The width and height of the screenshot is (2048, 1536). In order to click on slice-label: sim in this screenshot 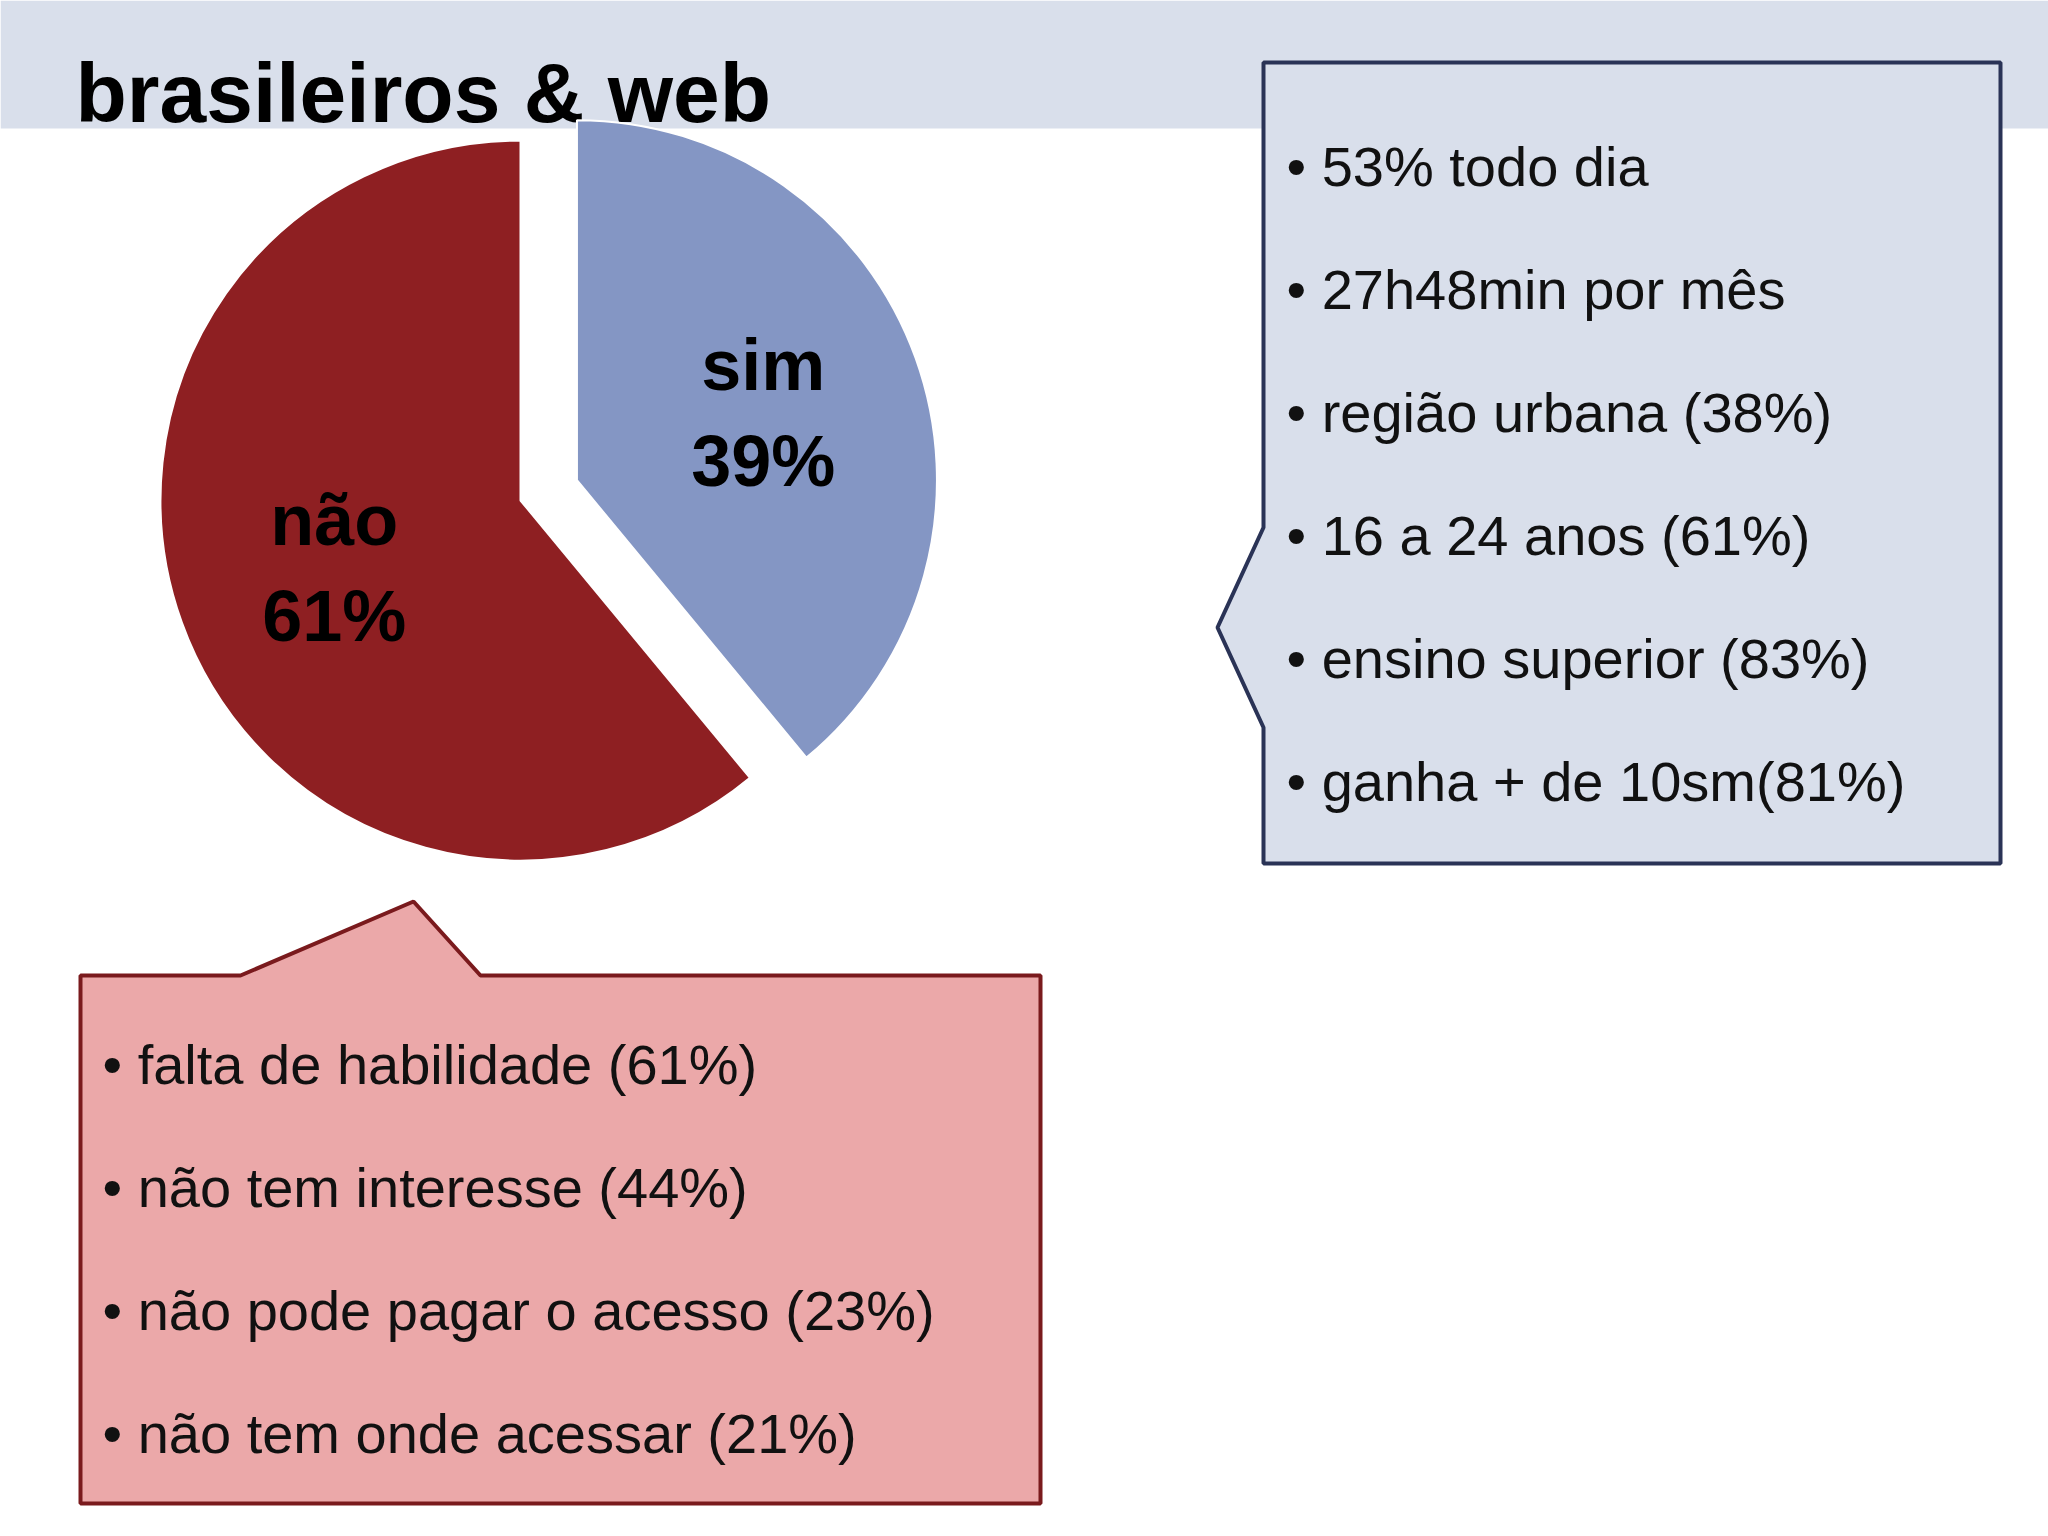, I will do `click(763, 365)`.